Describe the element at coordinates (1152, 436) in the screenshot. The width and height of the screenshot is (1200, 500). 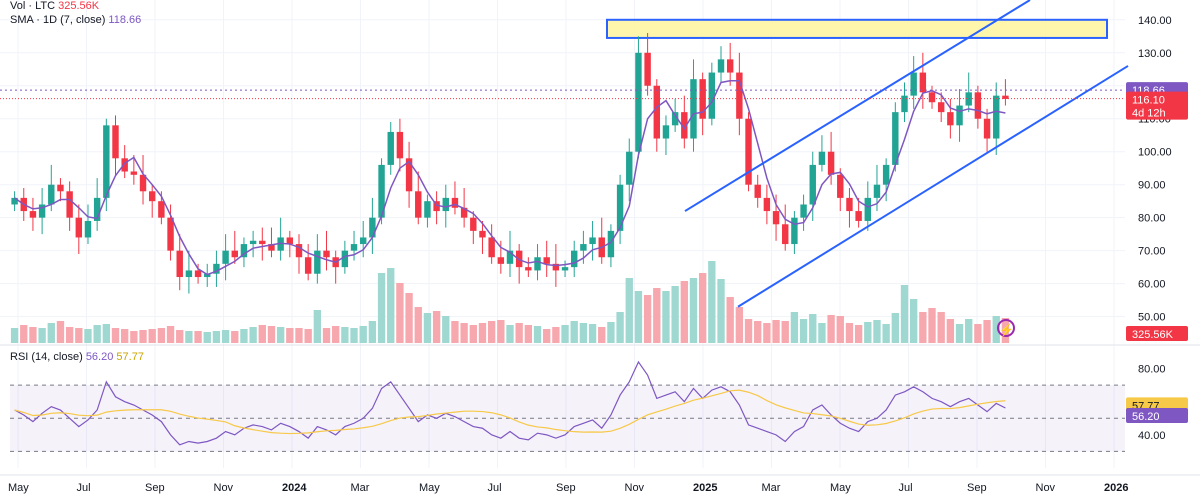
I see `rsi-tick-label: 40.00` at that location.